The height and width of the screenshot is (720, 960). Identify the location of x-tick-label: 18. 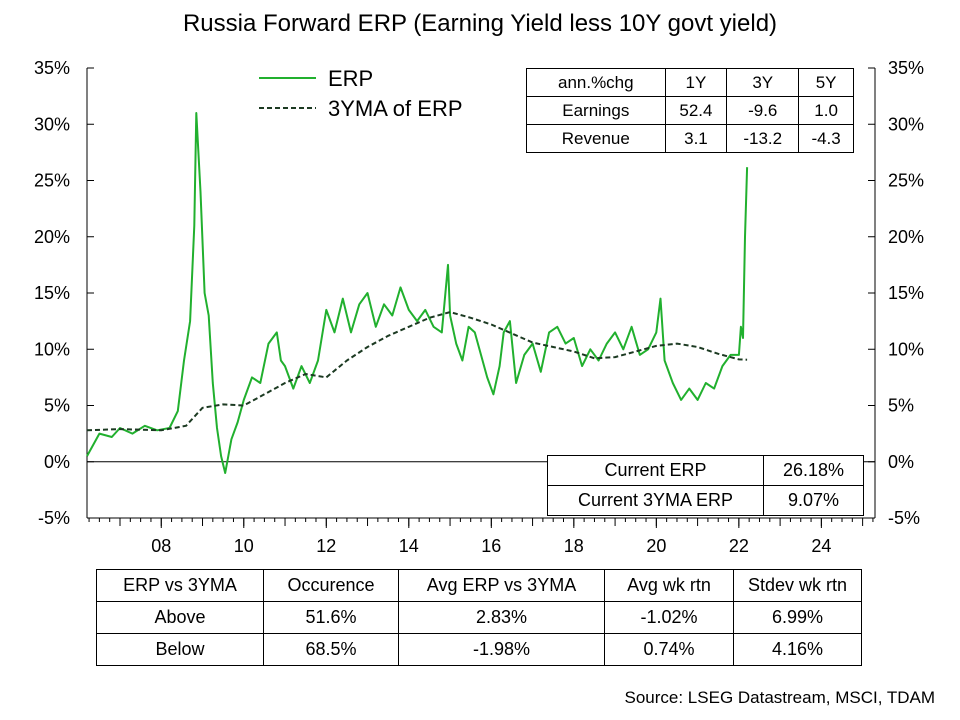
(574, 546).